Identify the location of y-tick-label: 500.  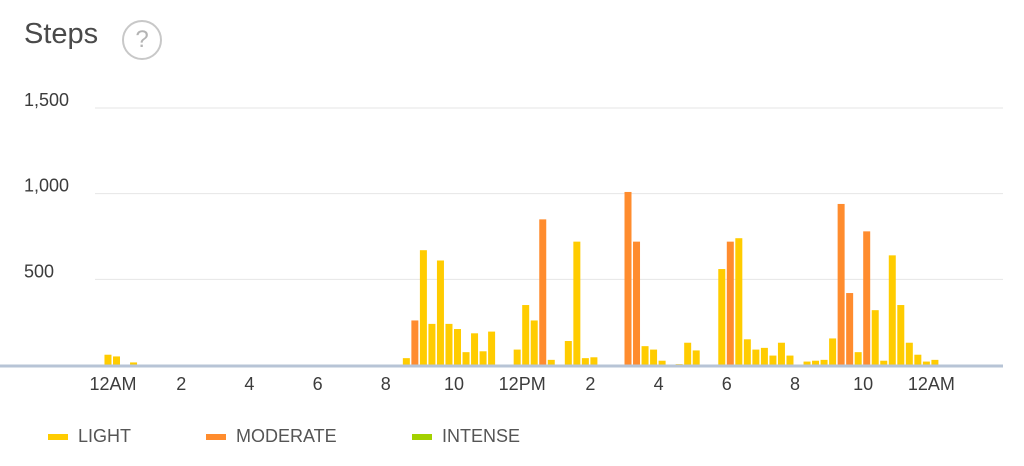
(39, 271).